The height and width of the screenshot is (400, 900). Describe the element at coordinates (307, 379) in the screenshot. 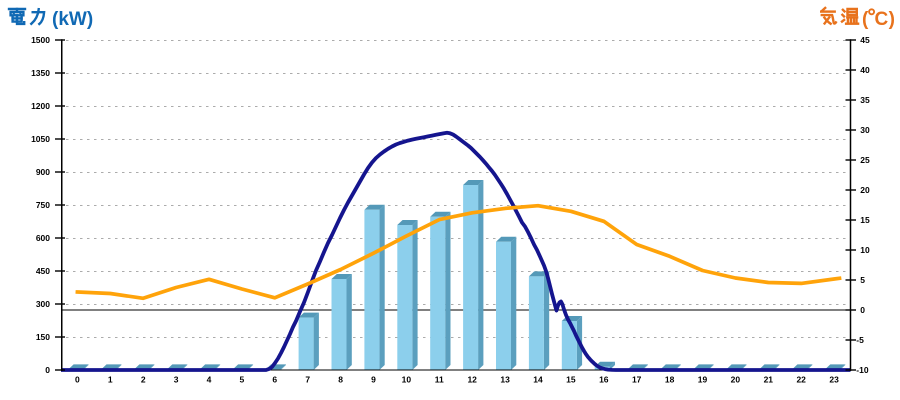

I see `svg-text: 7` at that location.